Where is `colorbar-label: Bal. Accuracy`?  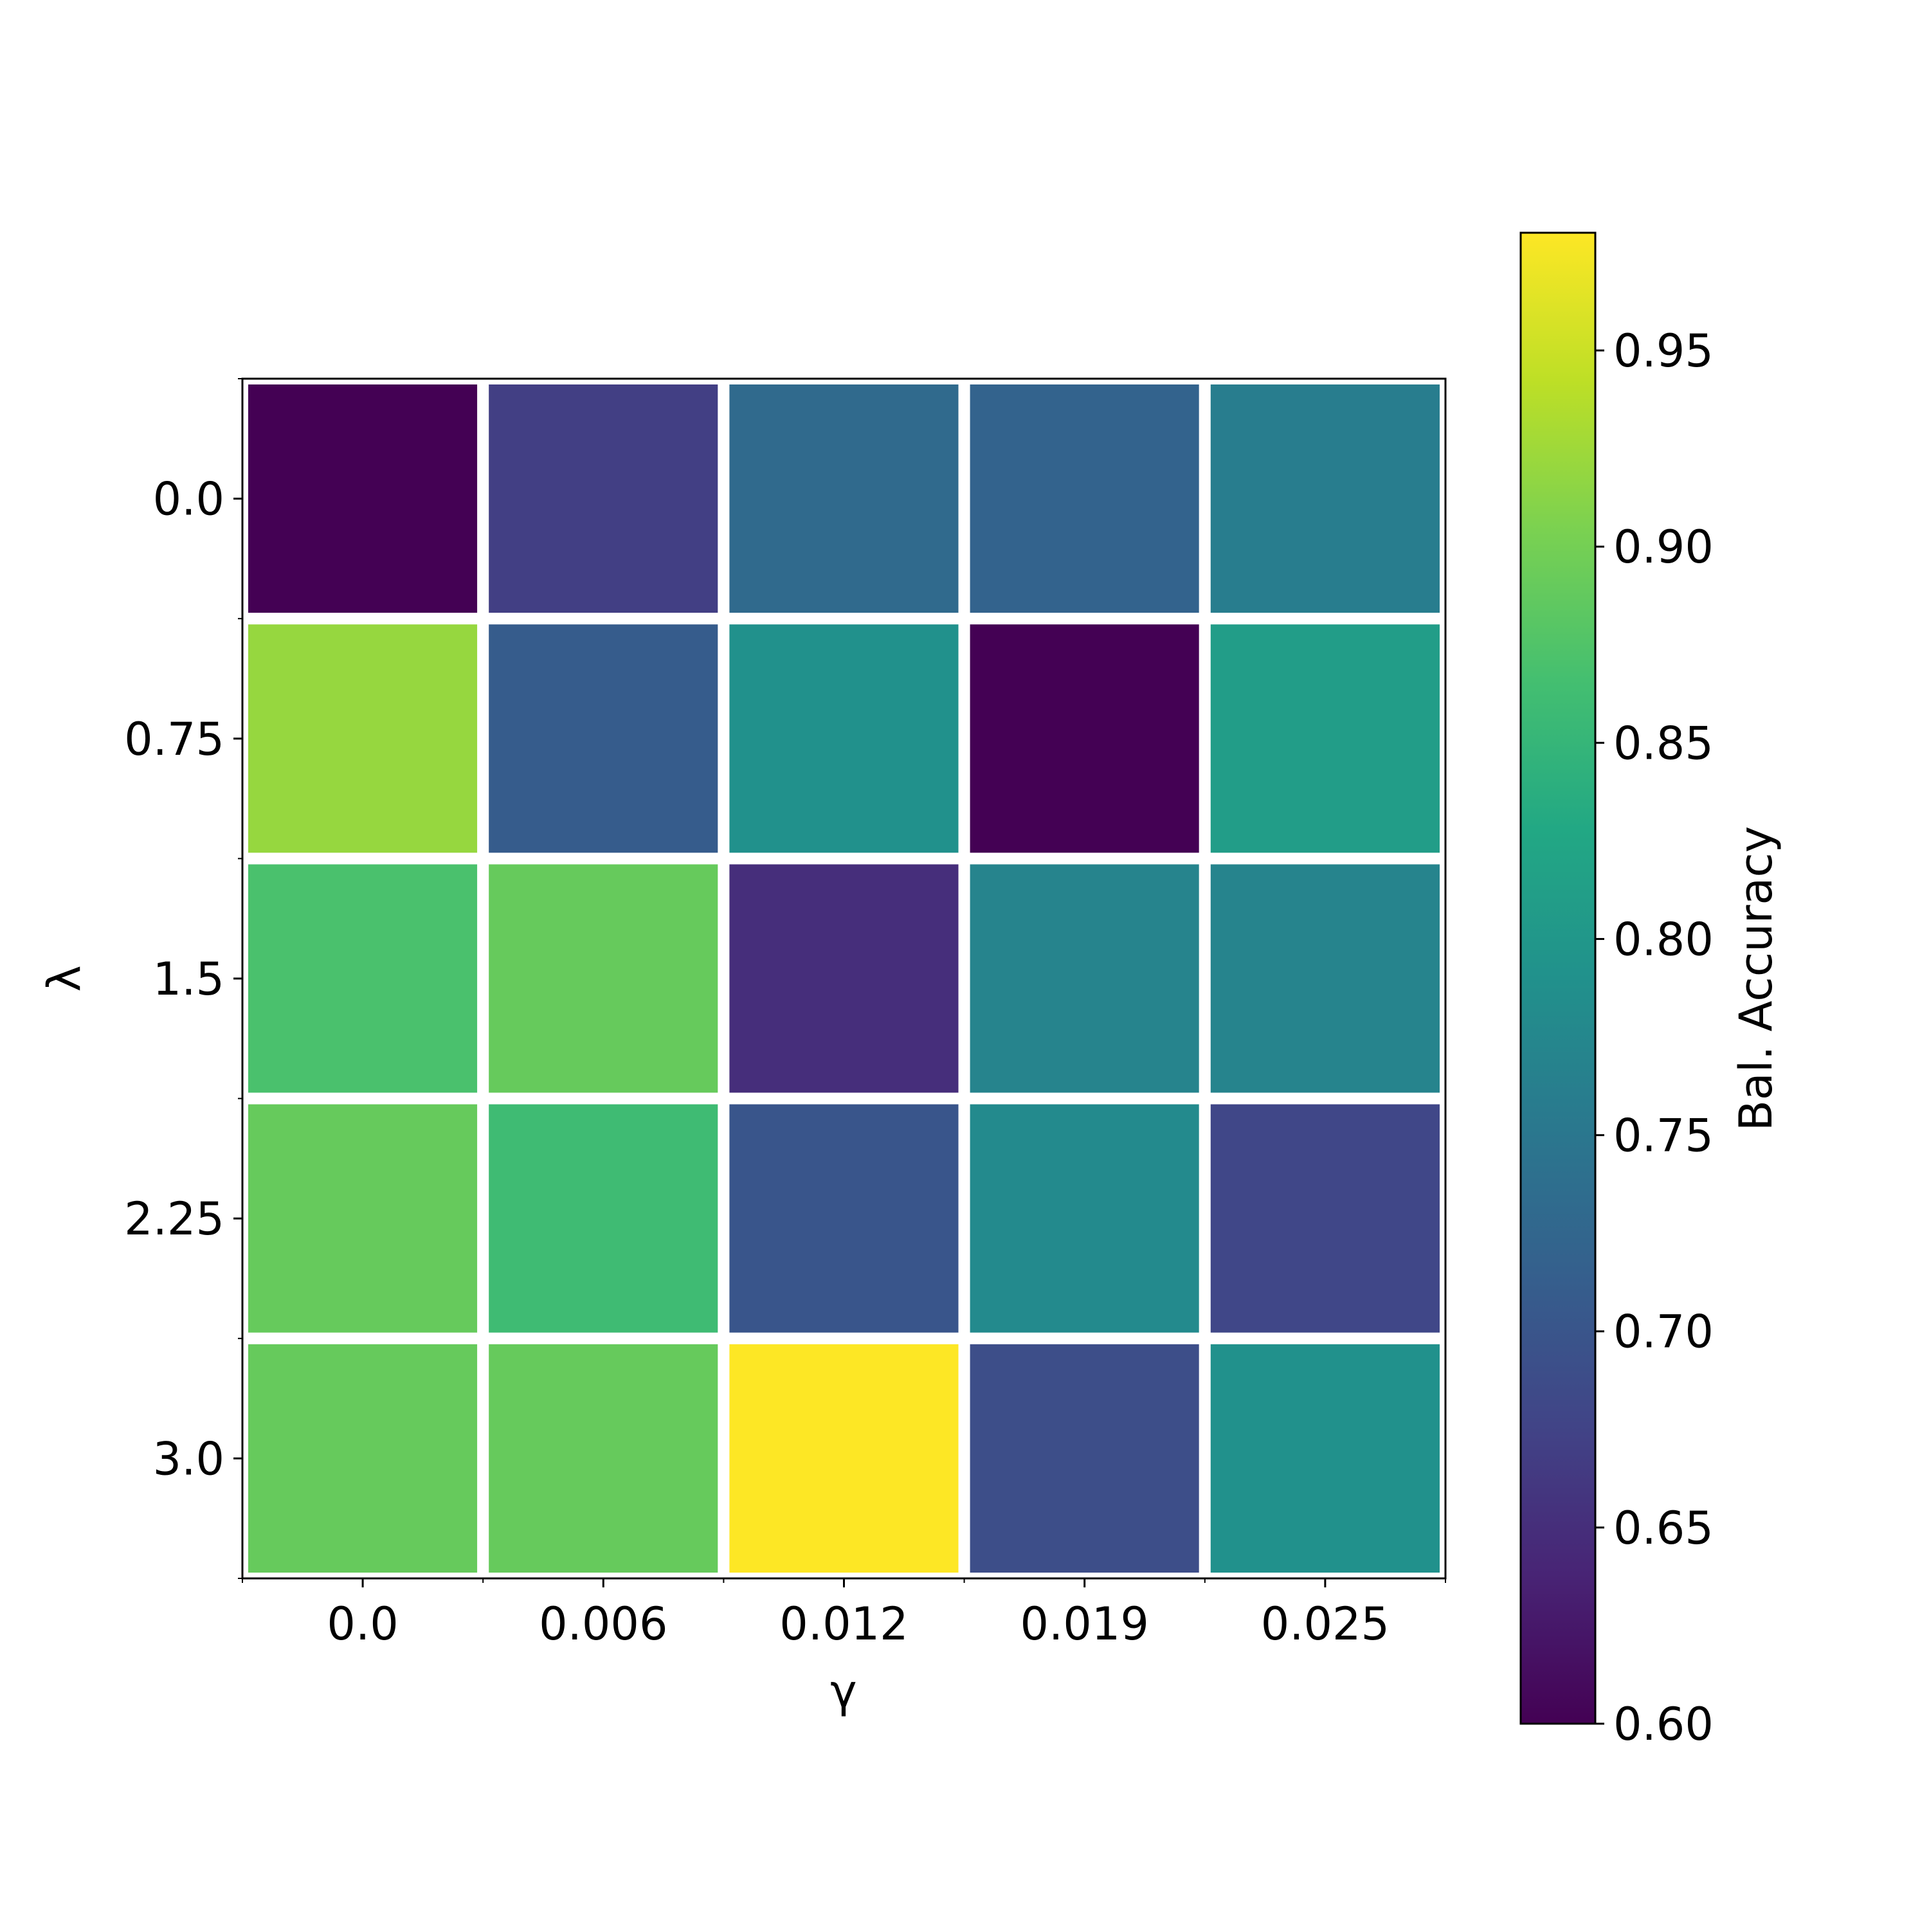 colorbar-label: Bal. Accuracy is located at coordinates (1756, 978).